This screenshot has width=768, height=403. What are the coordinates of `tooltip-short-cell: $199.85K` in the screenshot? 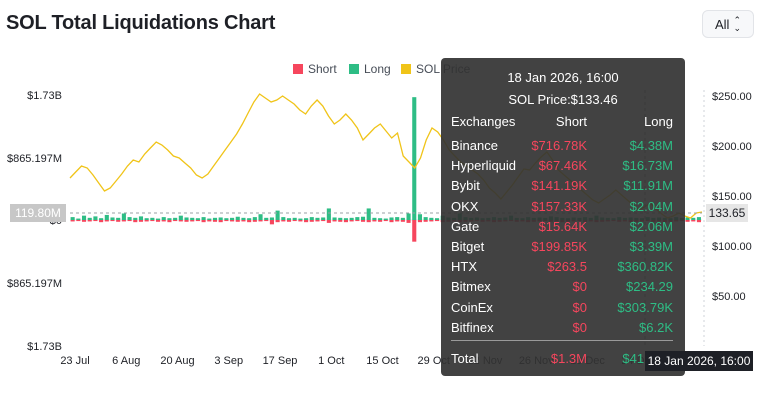 It's located at (559, 246).